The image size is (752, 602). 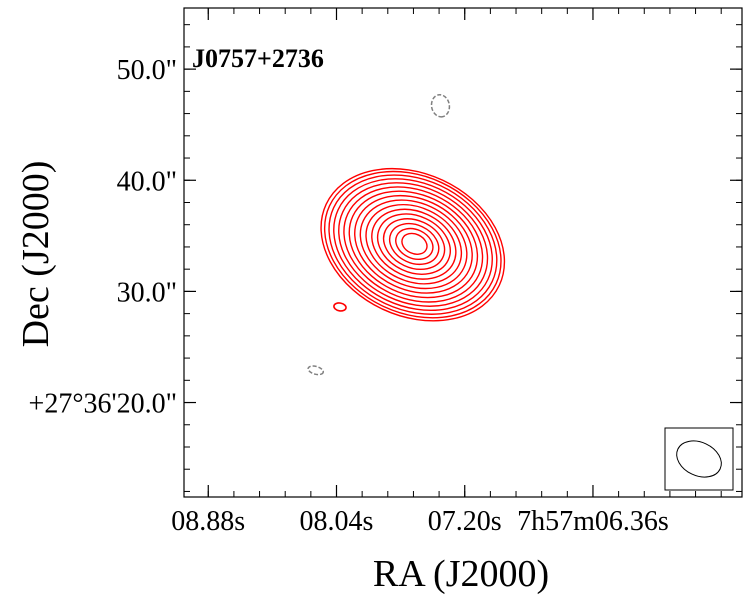 What do you see at coordinates (36, 254) in the screenshot?
I see `y-axis-title: Dec (J2000)` at bounding box center [36, 254].